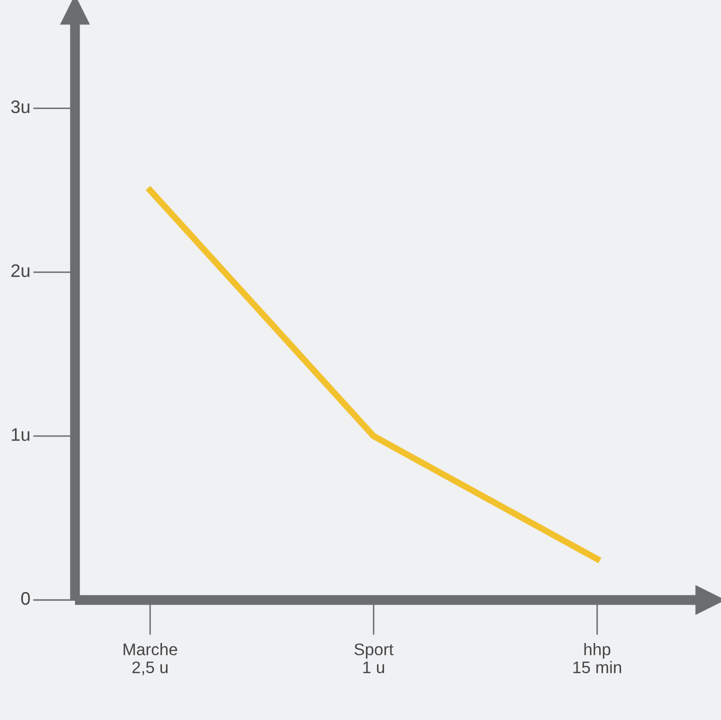 The height and width of the screenshot is (720, 721). What do you see at coordinates (20, 271) in the screenshot?
I see `y-tick-label: 2u` at bounding box center [20, 271].